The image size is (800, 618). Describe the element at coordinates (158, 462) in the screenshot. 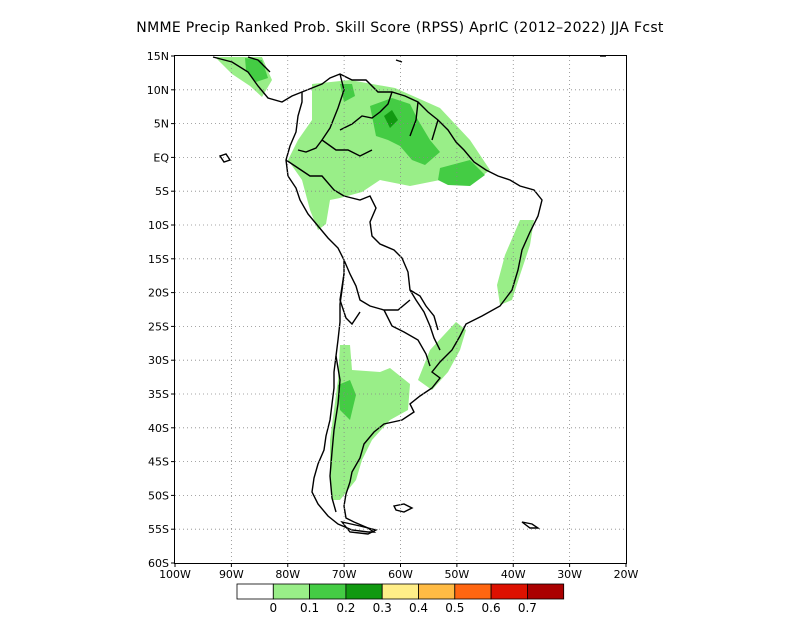

I see `lat-label: 45S` at that location.